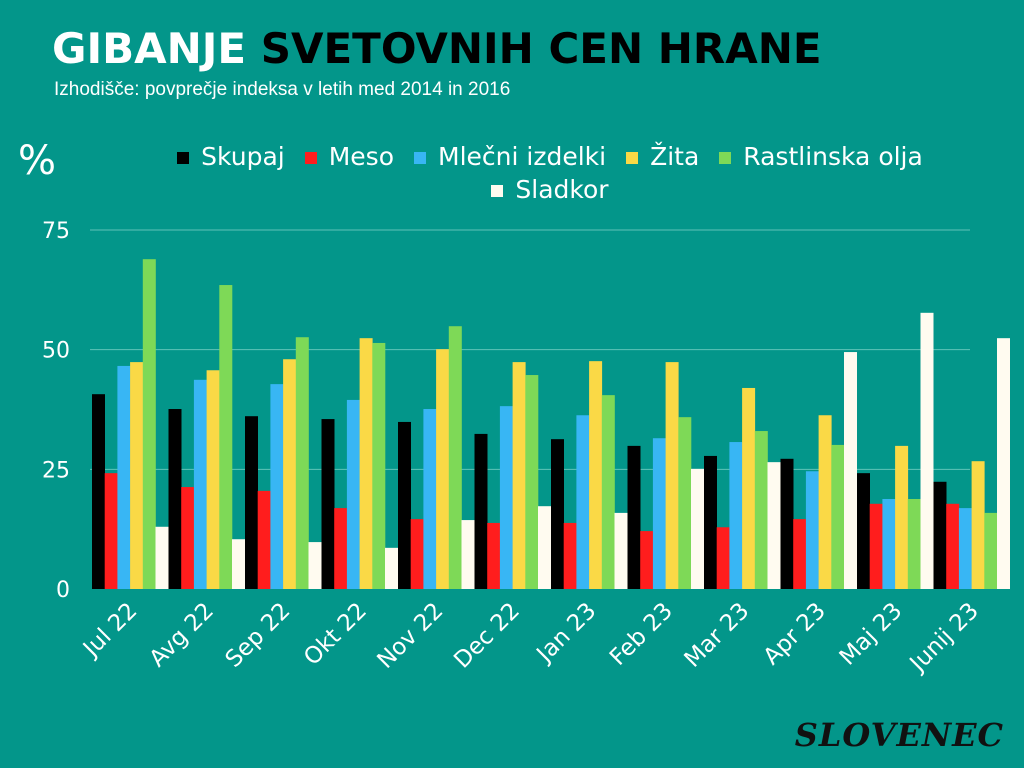  I want to click on x-tick-label: Avg 22, so click(182, 635).